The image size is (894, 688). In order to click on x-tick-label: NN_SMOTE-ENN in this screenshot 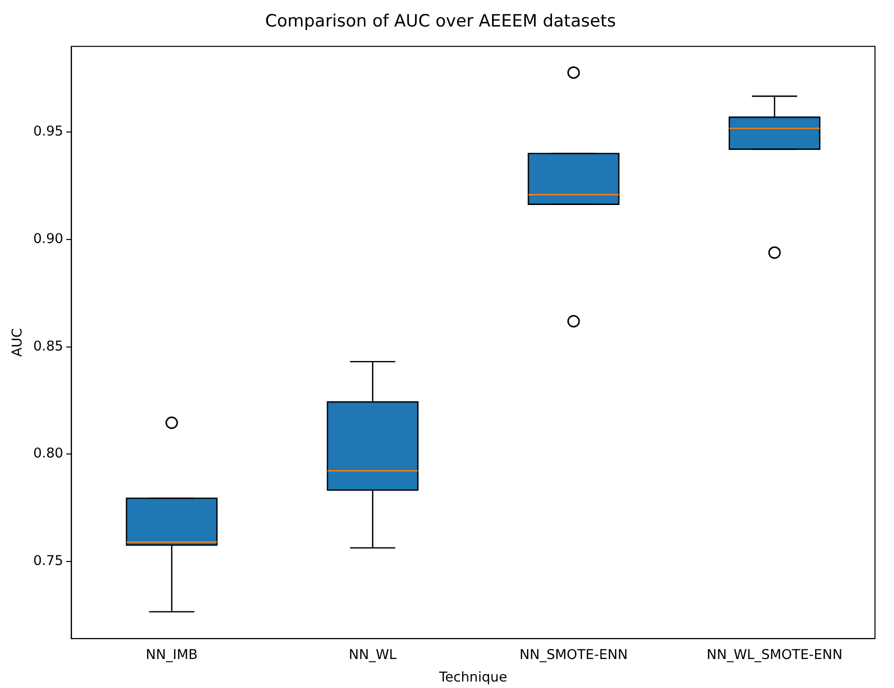, I will do `click(574, 655)`.